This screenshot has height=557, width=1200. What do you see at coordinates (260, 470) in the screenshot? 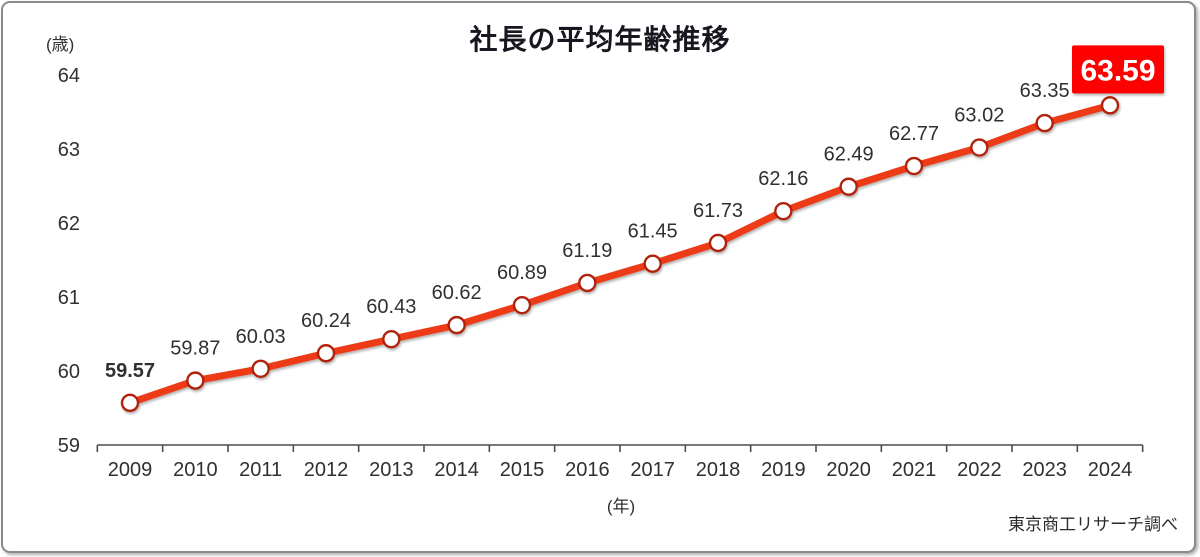
I see `x-axis-label: 2011` at bounding box center [260, 470].